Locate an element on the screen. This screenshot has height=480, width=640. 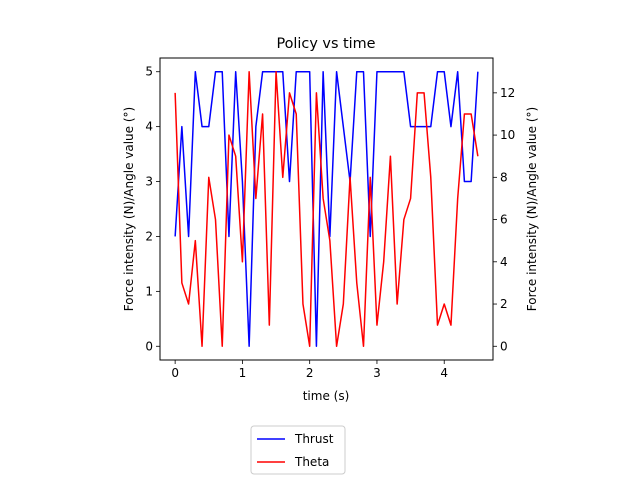
y-right-tick-label: 10 is located at coordinates (507, 135).